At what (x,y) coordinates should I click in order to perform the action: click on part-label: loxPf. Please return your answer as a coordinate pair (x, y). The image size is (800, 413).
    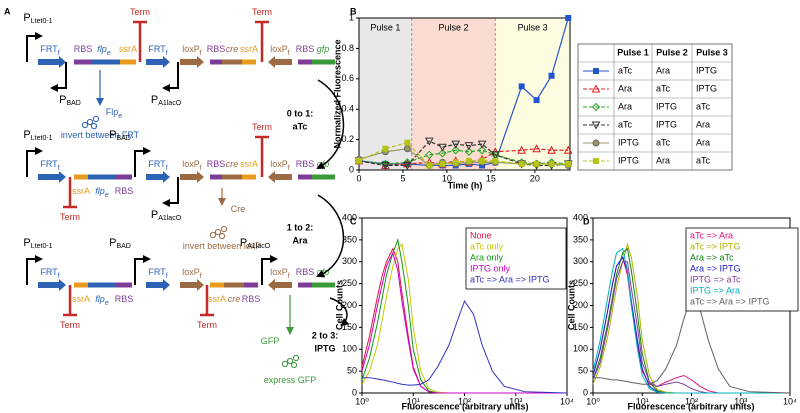
    Looking at the image, I should click on (192, 165).